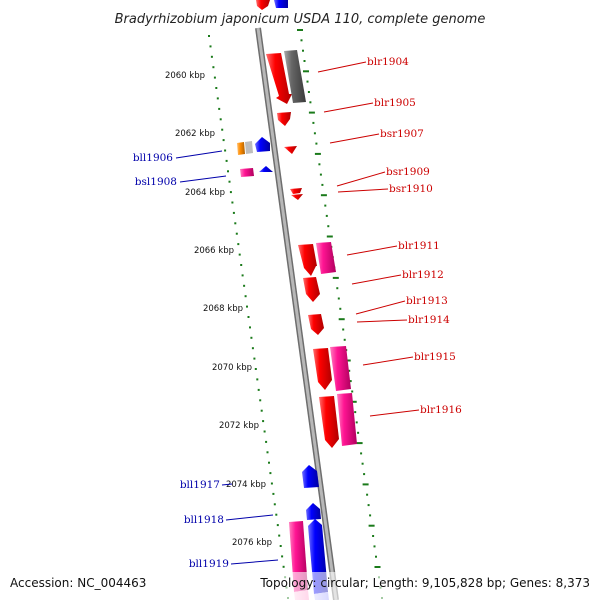 The image size is (600, 600). Describe the element at coordinates (232, 368) in the screenshot. I see `ruler-tick-label: 2070 kbp` at that location.